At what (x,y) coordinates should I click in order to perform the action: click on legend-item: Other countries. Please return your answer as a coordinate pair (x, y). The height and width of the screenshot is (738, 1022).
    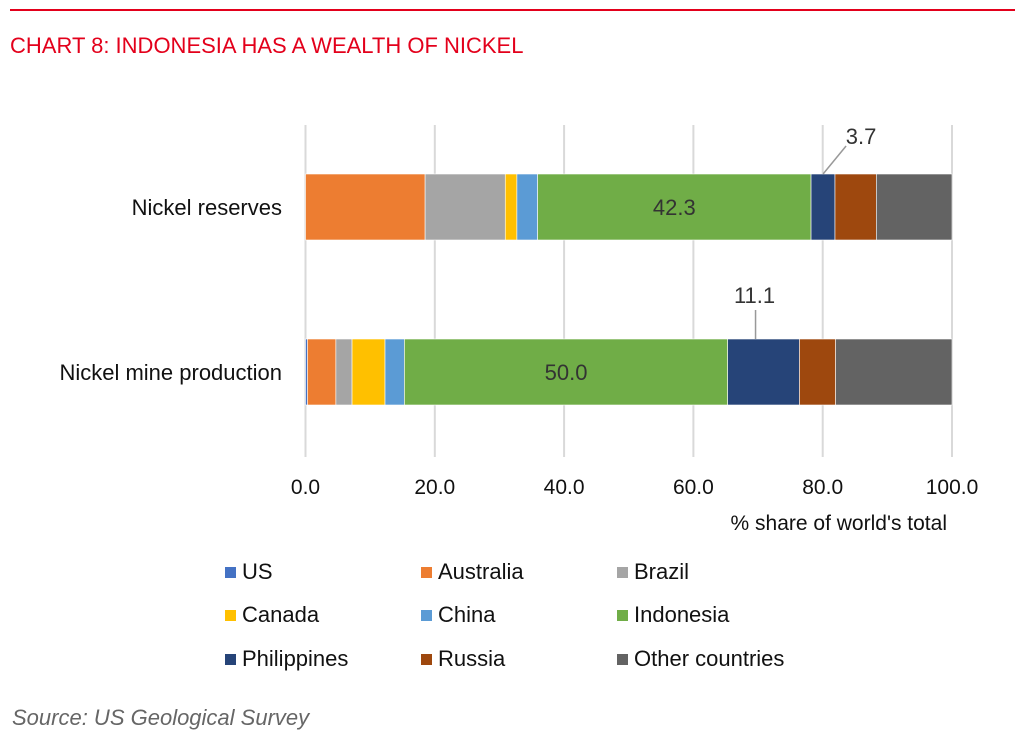
    Looking at the image, I should click on (700, 659).